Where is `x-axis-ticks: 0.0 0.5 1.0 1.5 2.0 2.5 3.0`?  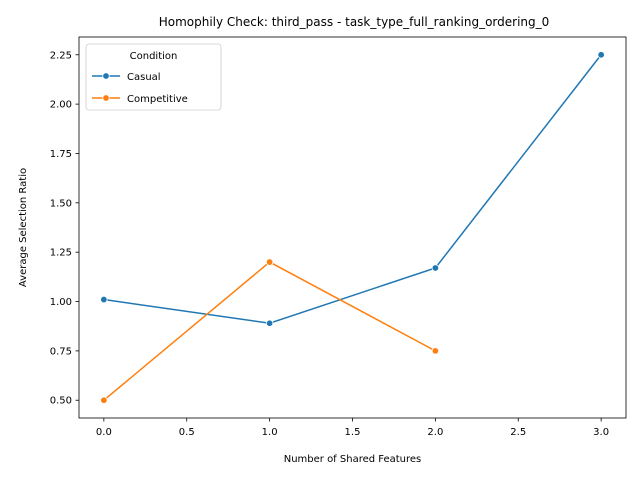 x-axis-ticks: 0.0 0.5 1.0 1.5 2.0 2.5 3.0 is located at coordinates (352, 428).